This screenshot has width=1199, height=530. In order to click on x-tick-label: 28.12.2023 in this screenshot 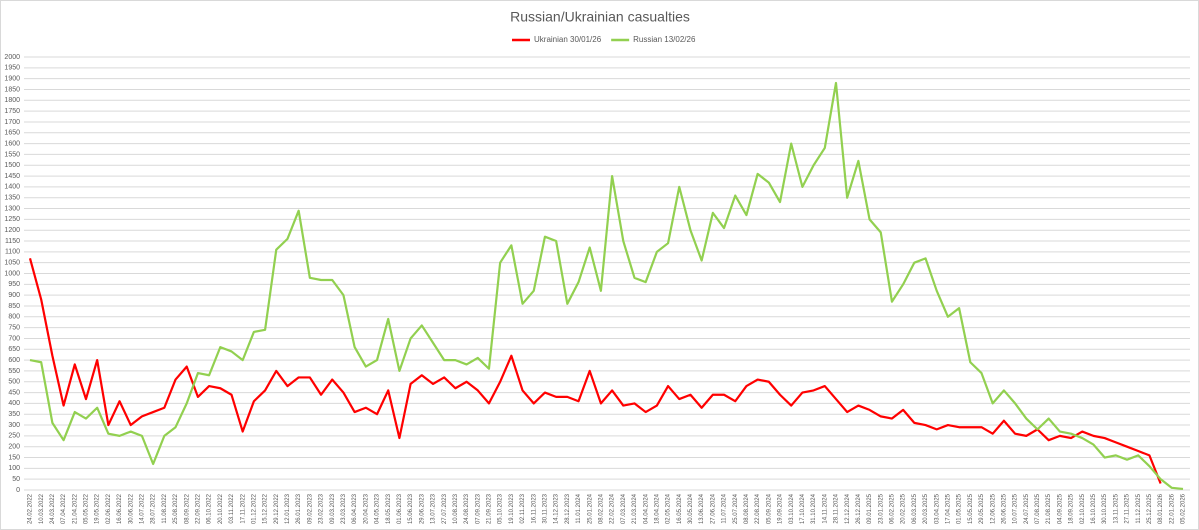, I will do `click(568, 508)`.